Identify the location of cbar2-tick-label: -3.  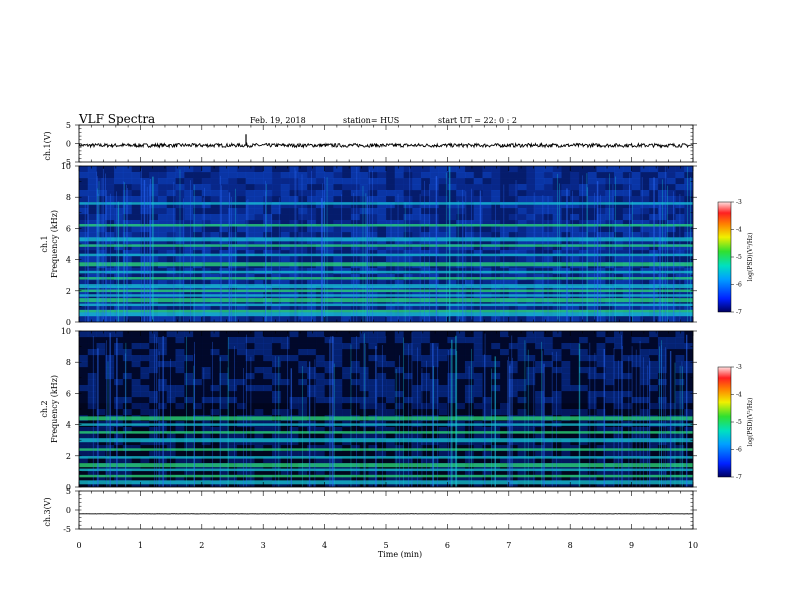
(739, 367).